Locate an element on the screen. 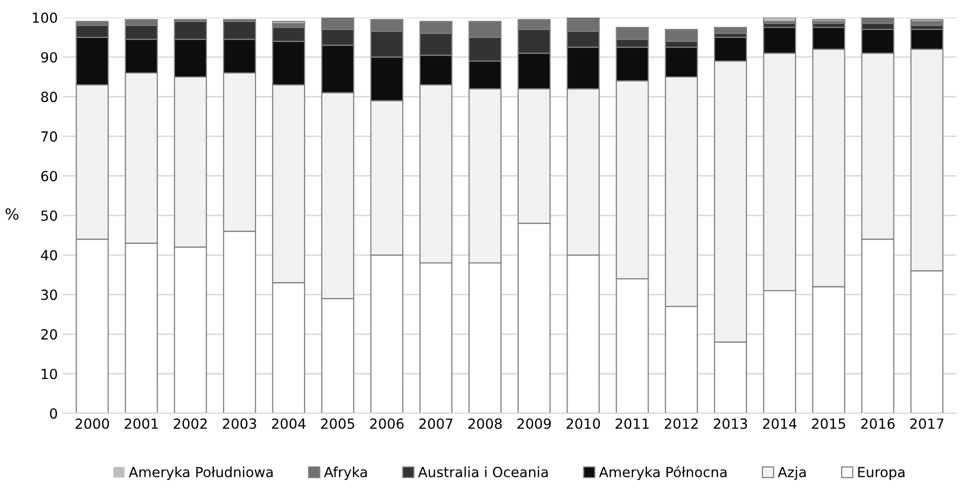 This screenshot has height=501, width=966. legend-label: Europa is located at coordinates (881, 473).